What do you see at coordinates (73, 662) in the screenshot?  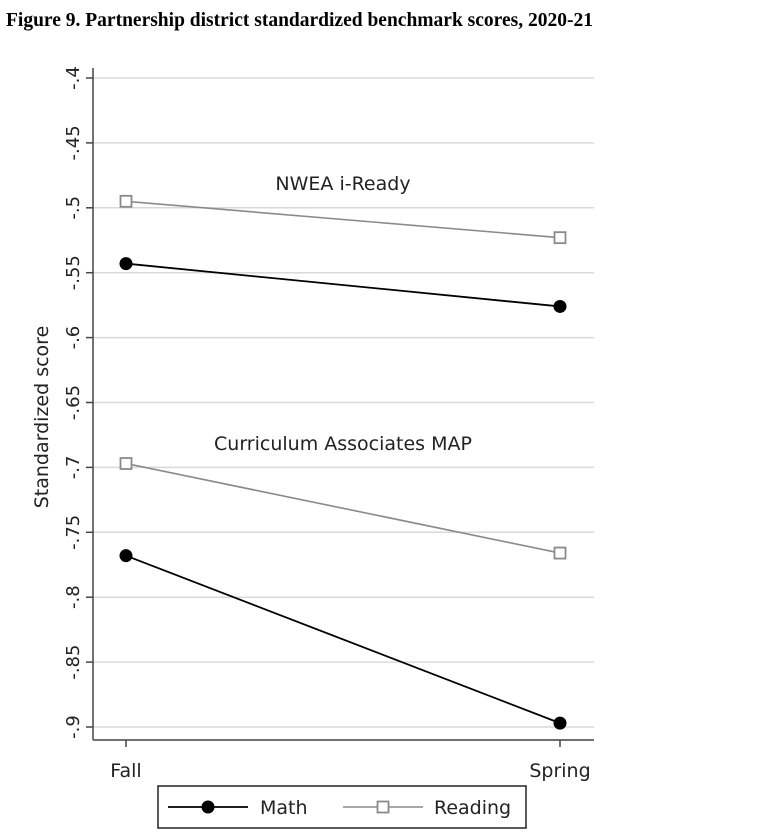 I see `y-tick-label: -.85` at bounding box center [73, 662].